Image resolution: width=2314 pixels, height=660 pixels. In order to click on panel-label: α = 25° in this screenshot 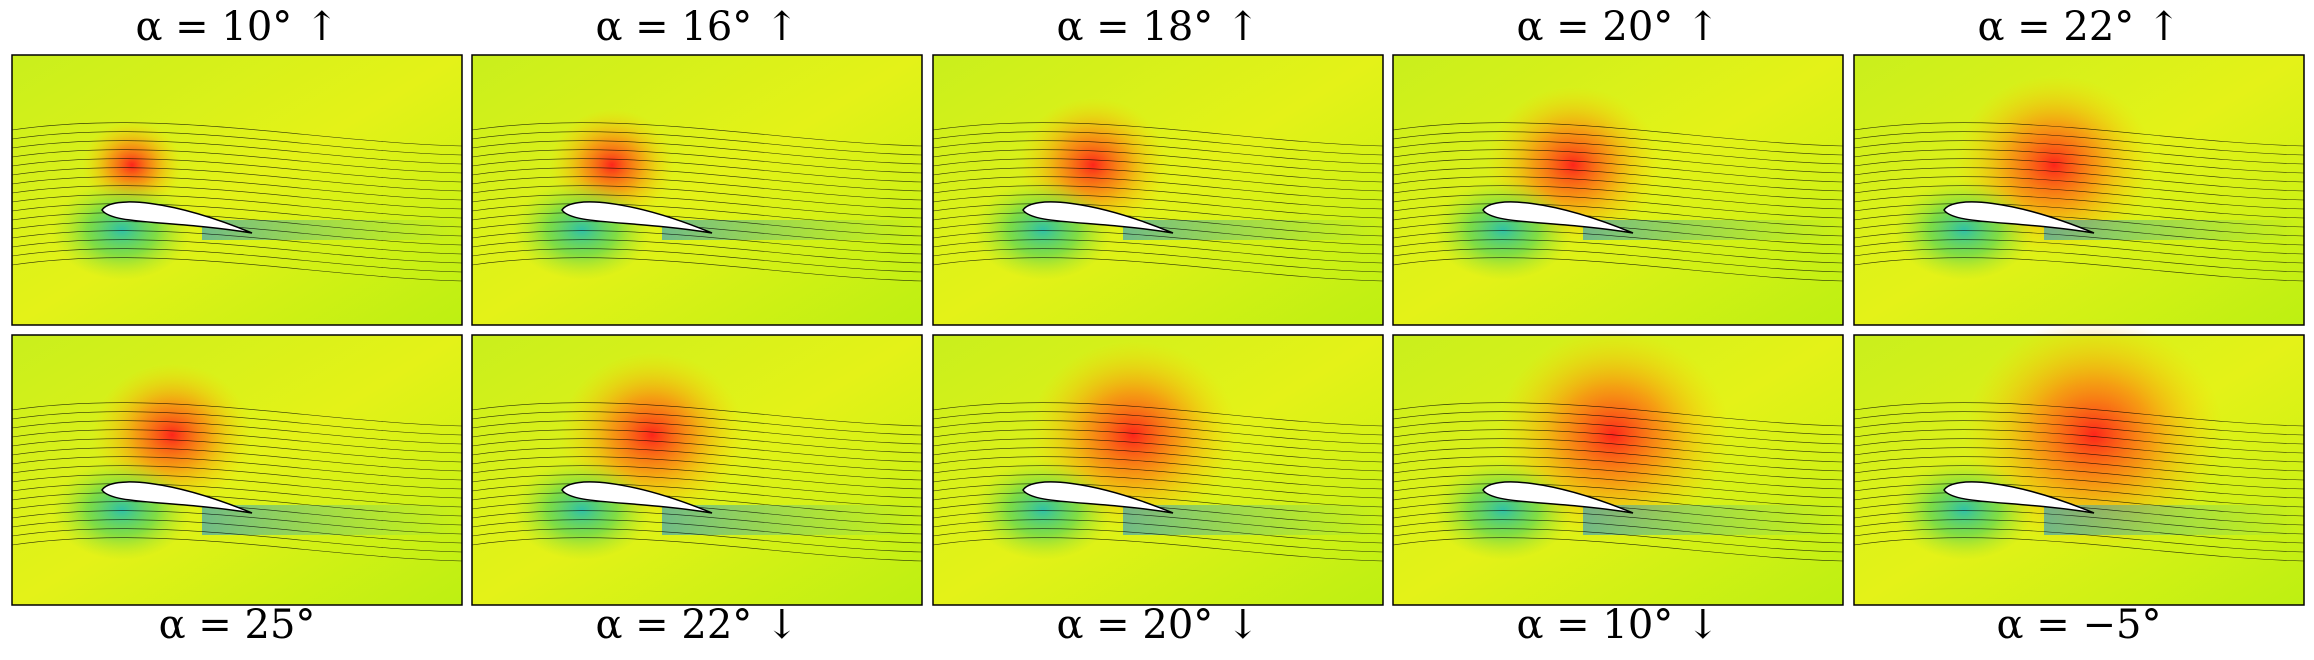, I will do `click(237, 625)`.